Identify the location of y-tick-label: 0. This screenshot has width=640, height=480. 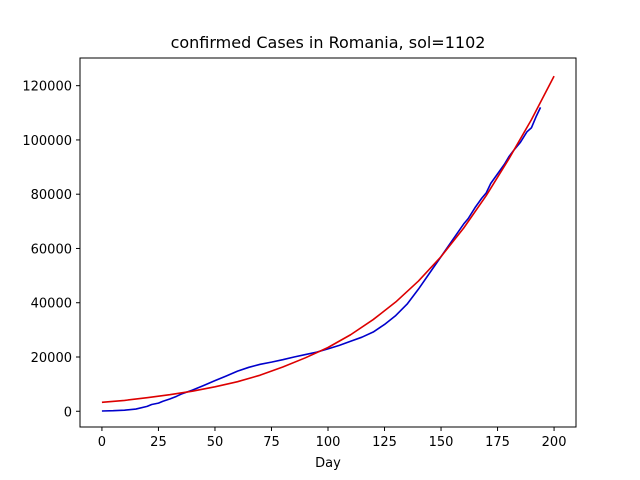
(68, 412).